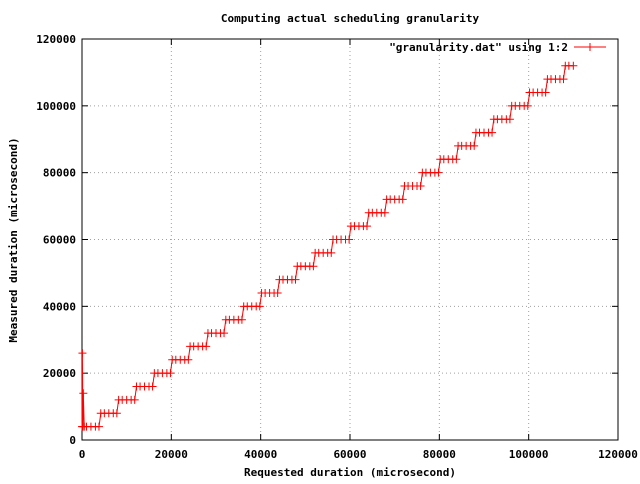  I want to click on y-tick-label: 20000, so click(59, 373).